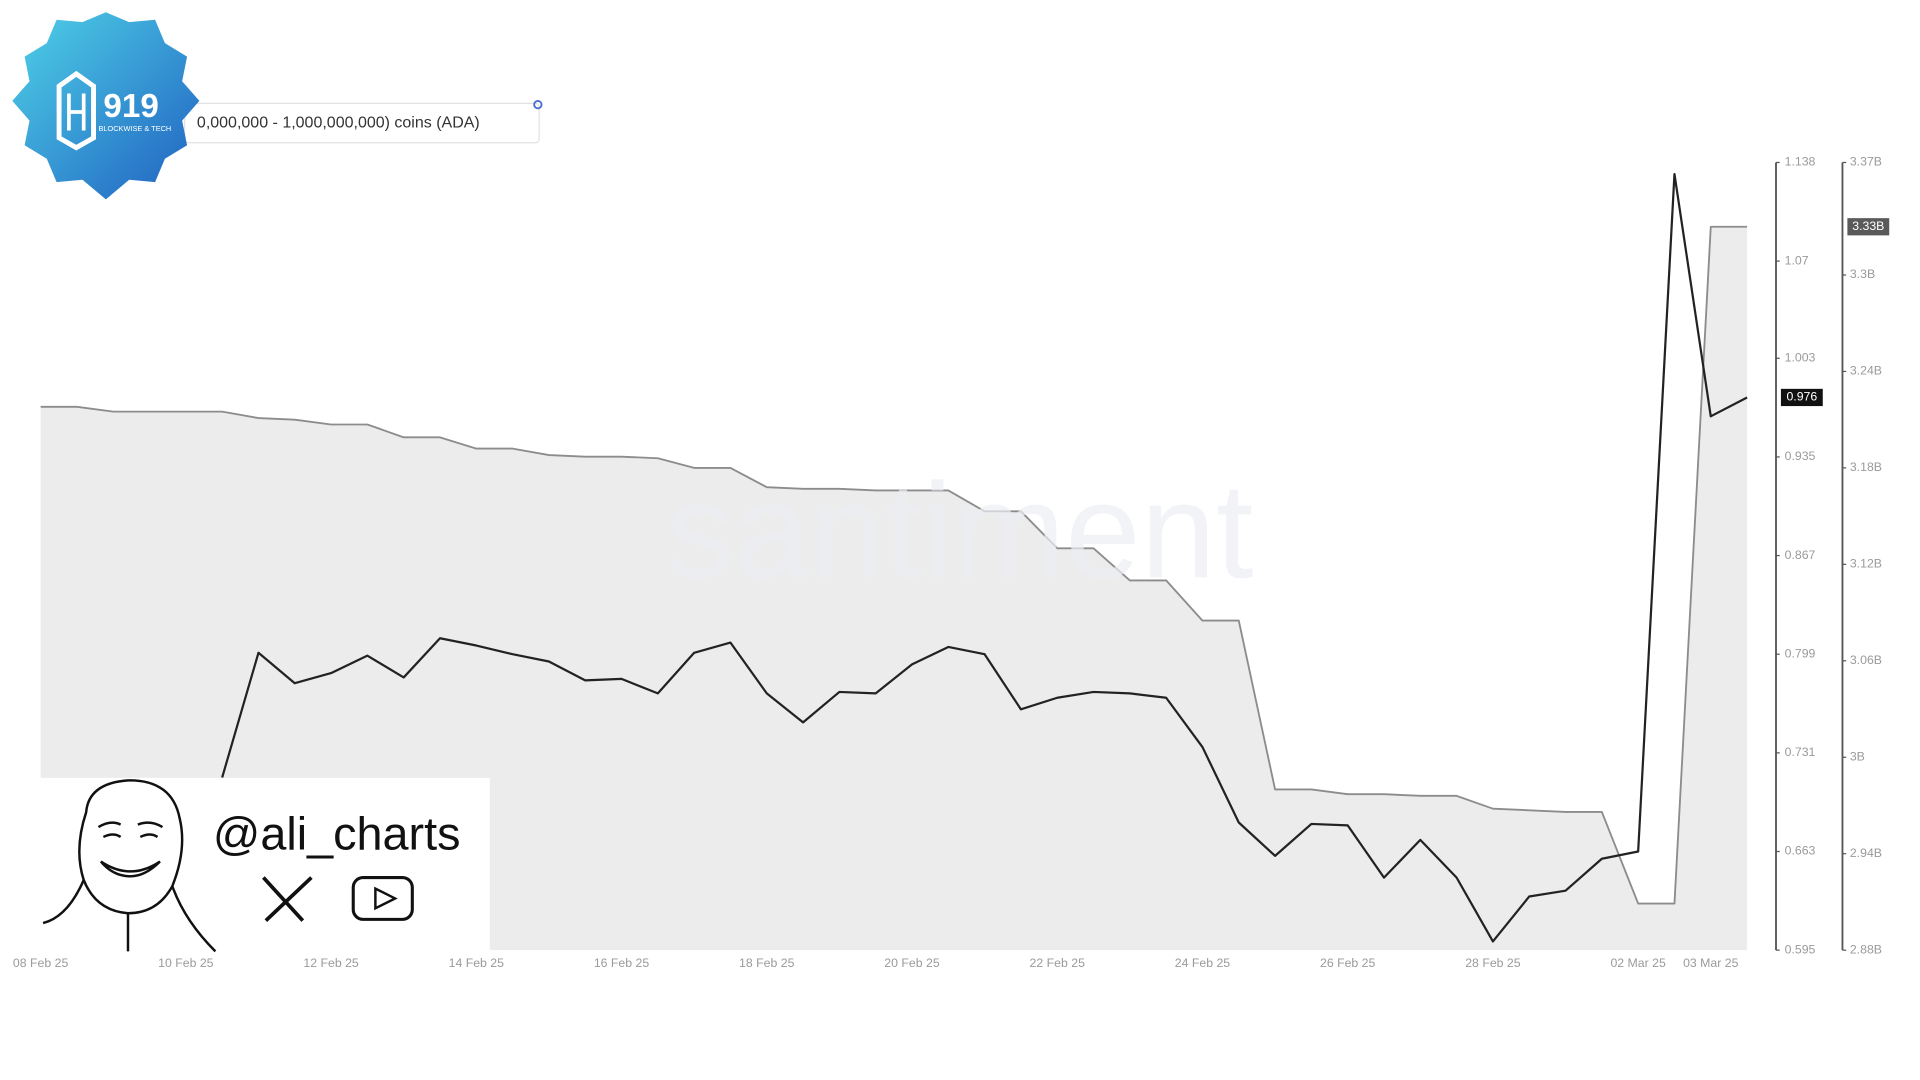 Image resolution: width=1920 pixels, height=1080 pixels. Describe the element at coordinates (1800, 752) in the screenshot. I see `y-tick-label: 0.731` at that location.